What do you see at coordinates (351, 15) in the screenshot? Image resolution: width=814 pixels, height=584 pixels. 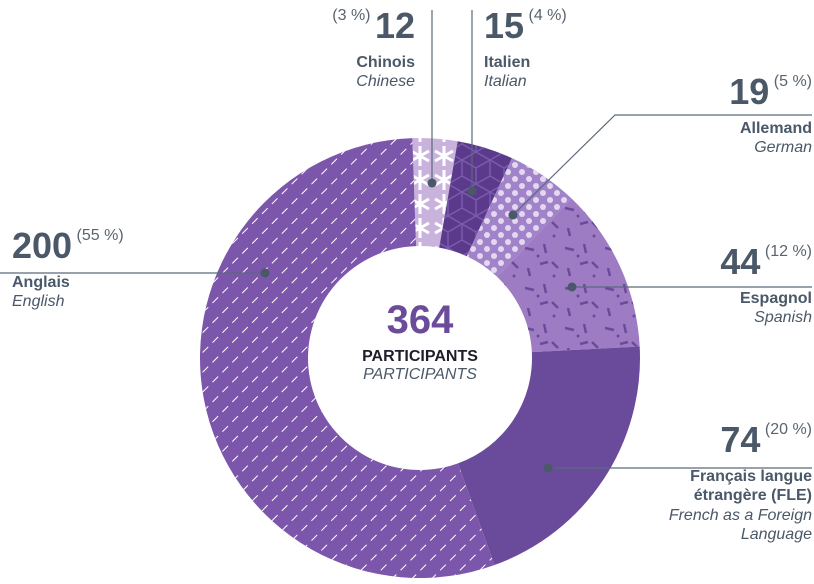 I see `percent-label: (3 %)` at bounding box center [351, 15].